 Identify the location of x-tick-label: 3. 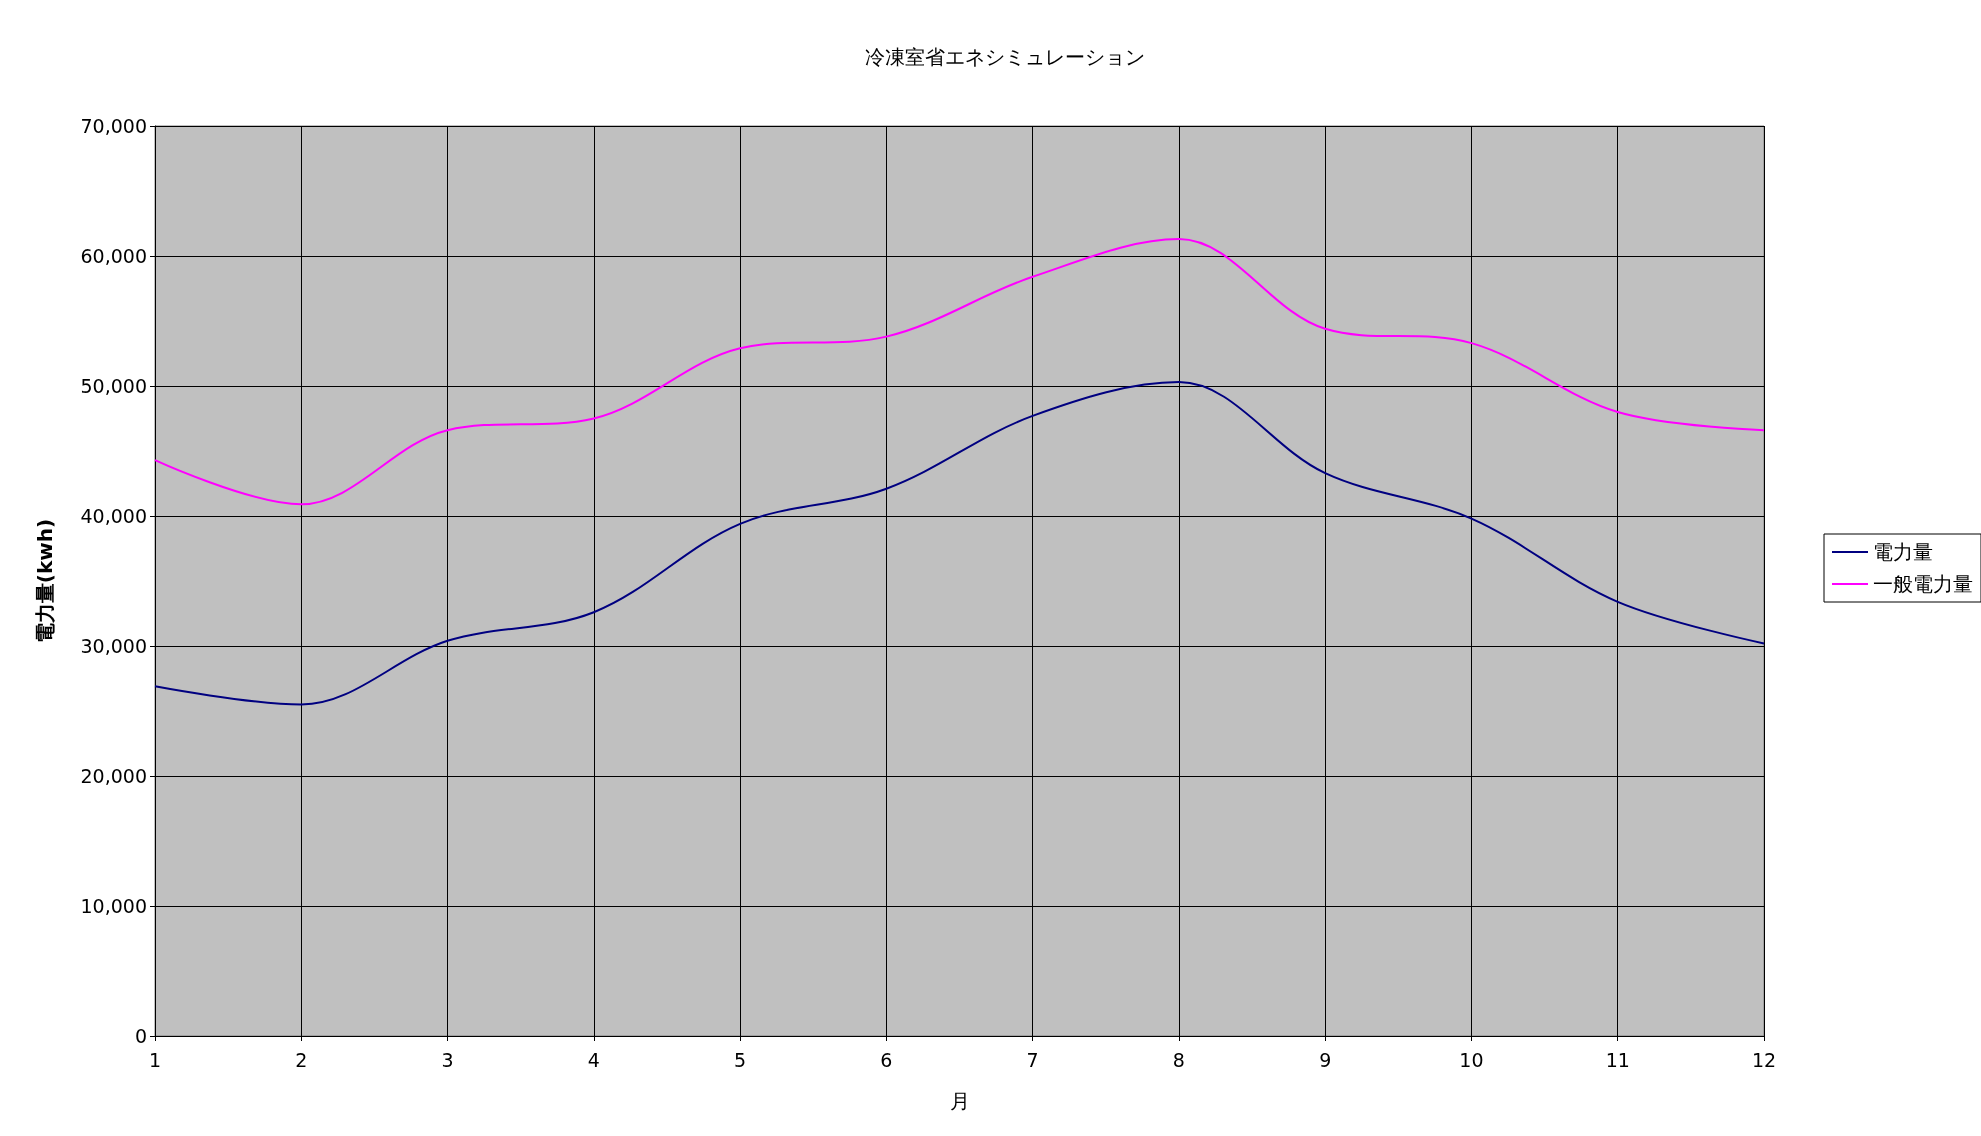
(447, 1059).